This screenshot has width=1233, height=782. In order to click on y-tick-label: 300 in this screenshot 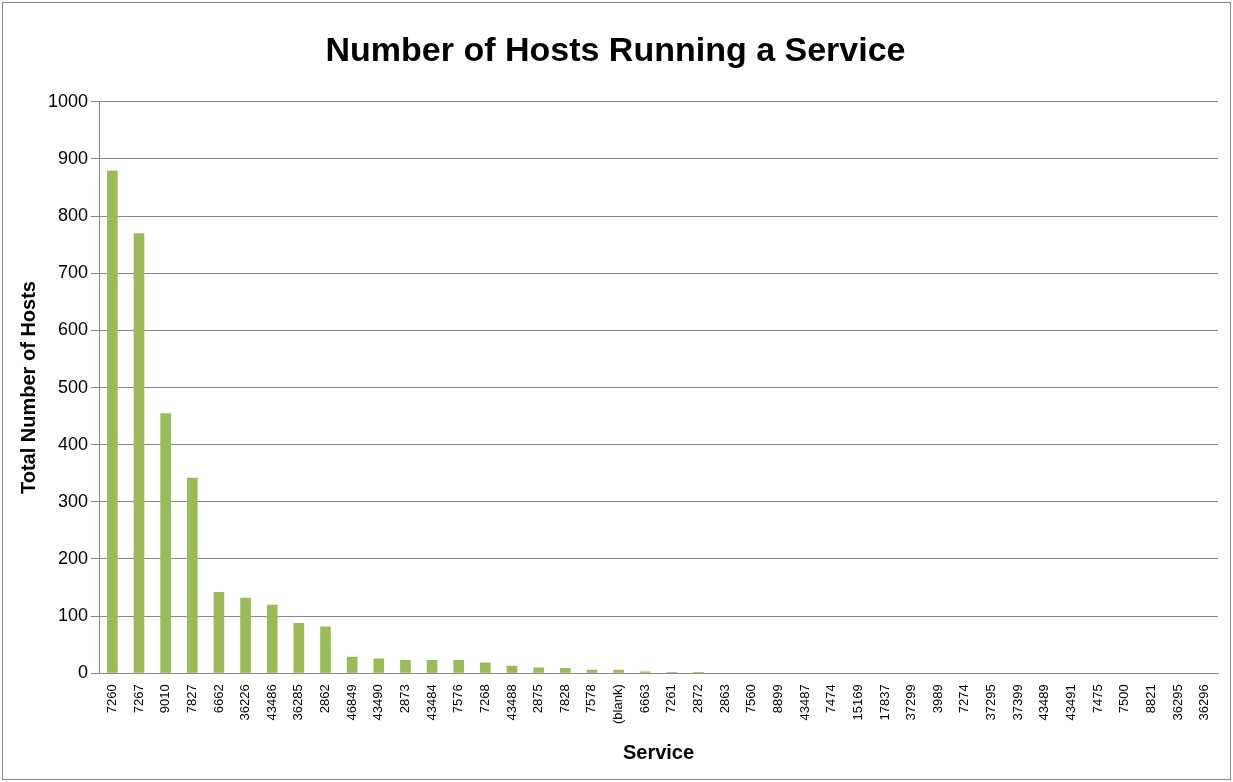, I will do `click(73, 500)`.